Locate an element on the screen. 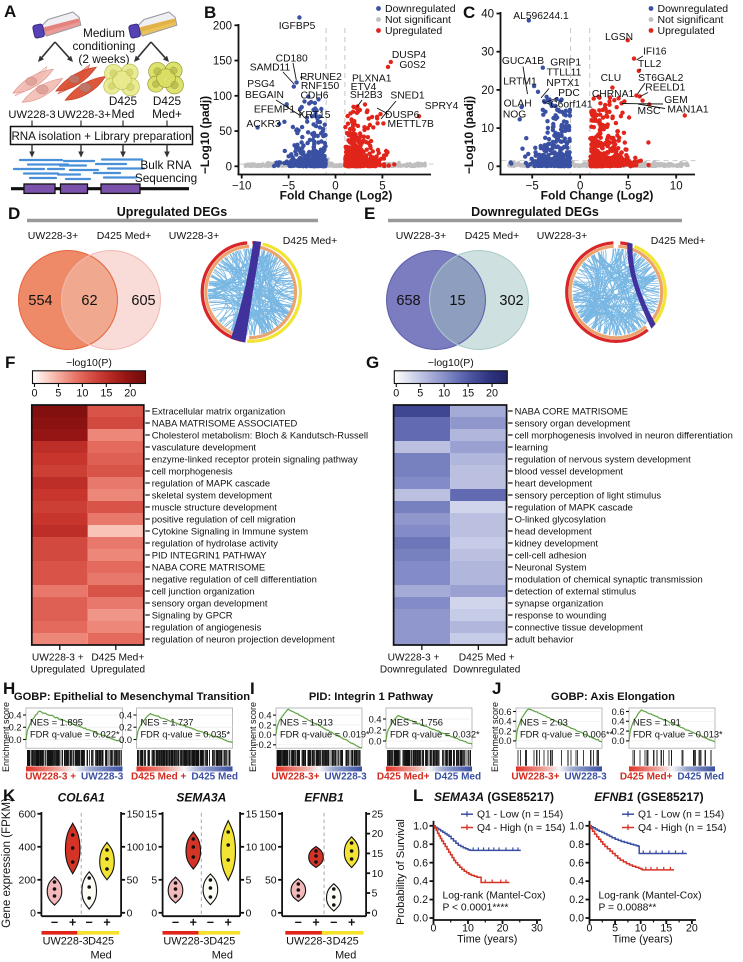  svg-text: muscle structure development is located at coordinates (214, 507).